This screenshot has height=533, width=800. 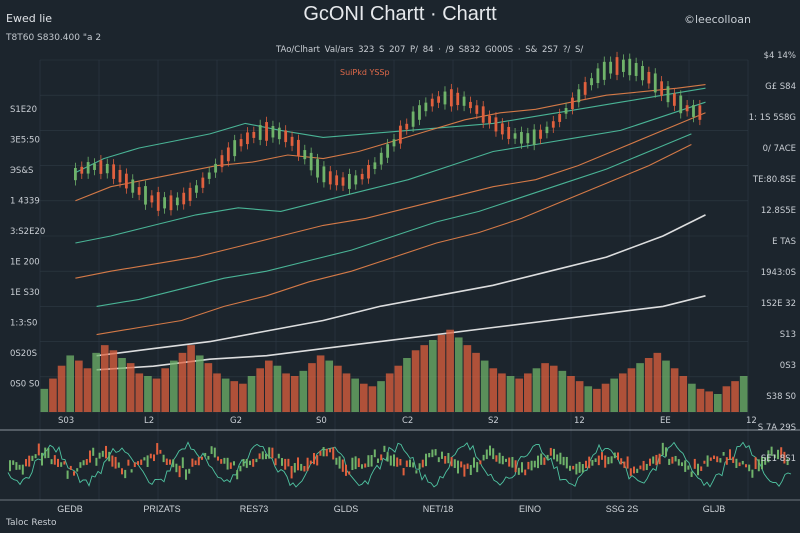 I want to click on y-tick-right: S13, so click(x=788, y=335).